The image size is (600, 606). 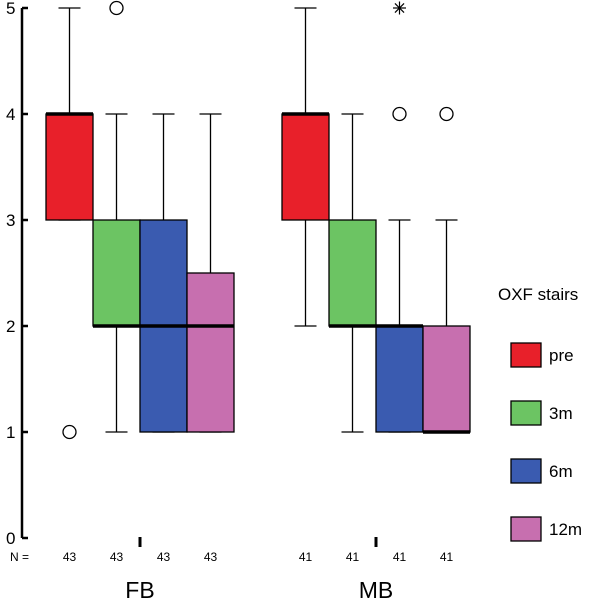 I want to click on group-label-fb: FB, so click(x=139, y=590).